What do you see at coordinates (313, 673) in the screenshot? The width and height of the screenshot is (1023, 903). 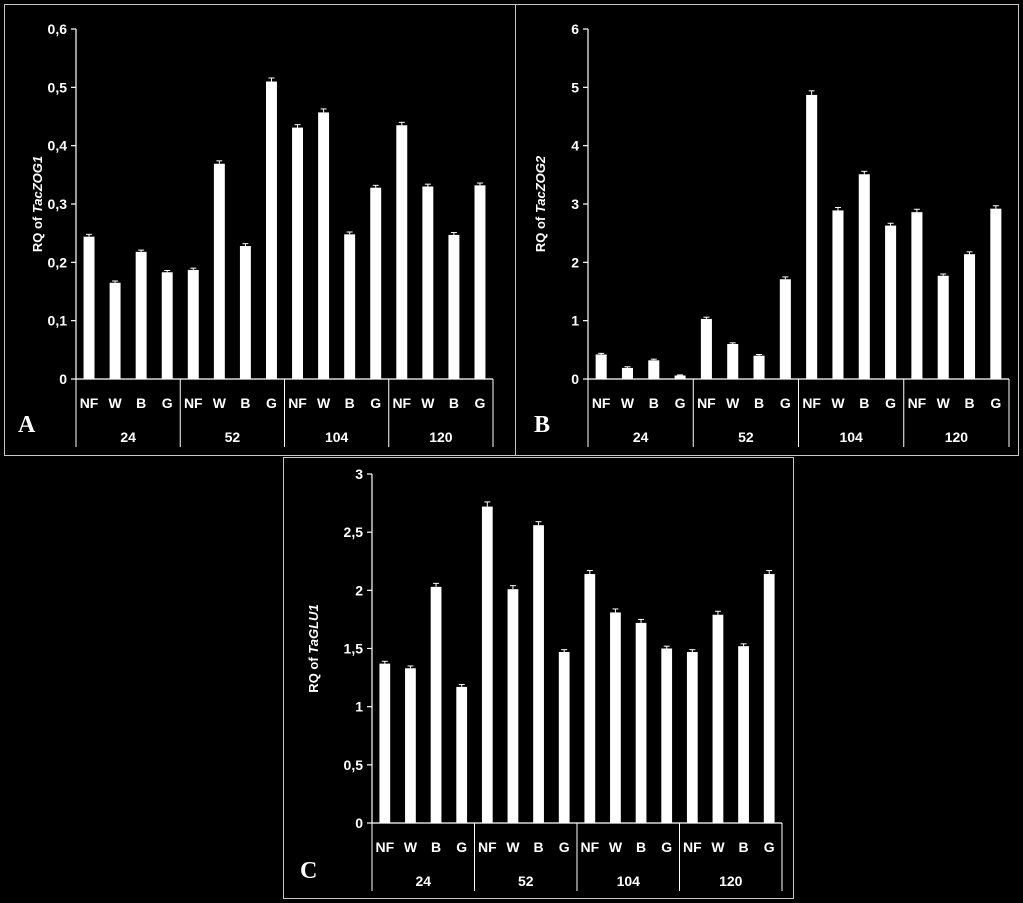 I see `y-axis-label-prefix: RQ of` at bounding box center [313, 673].